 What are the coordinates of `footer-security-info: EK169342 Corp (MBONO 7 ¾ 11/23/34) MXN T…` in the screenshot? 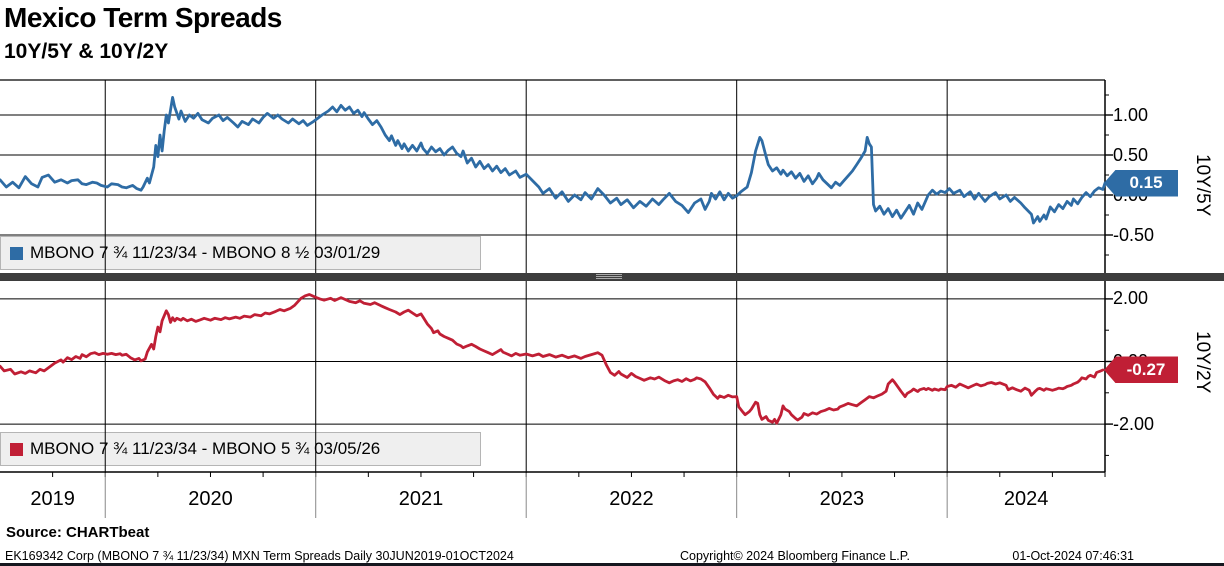 It's located at (259, 556).